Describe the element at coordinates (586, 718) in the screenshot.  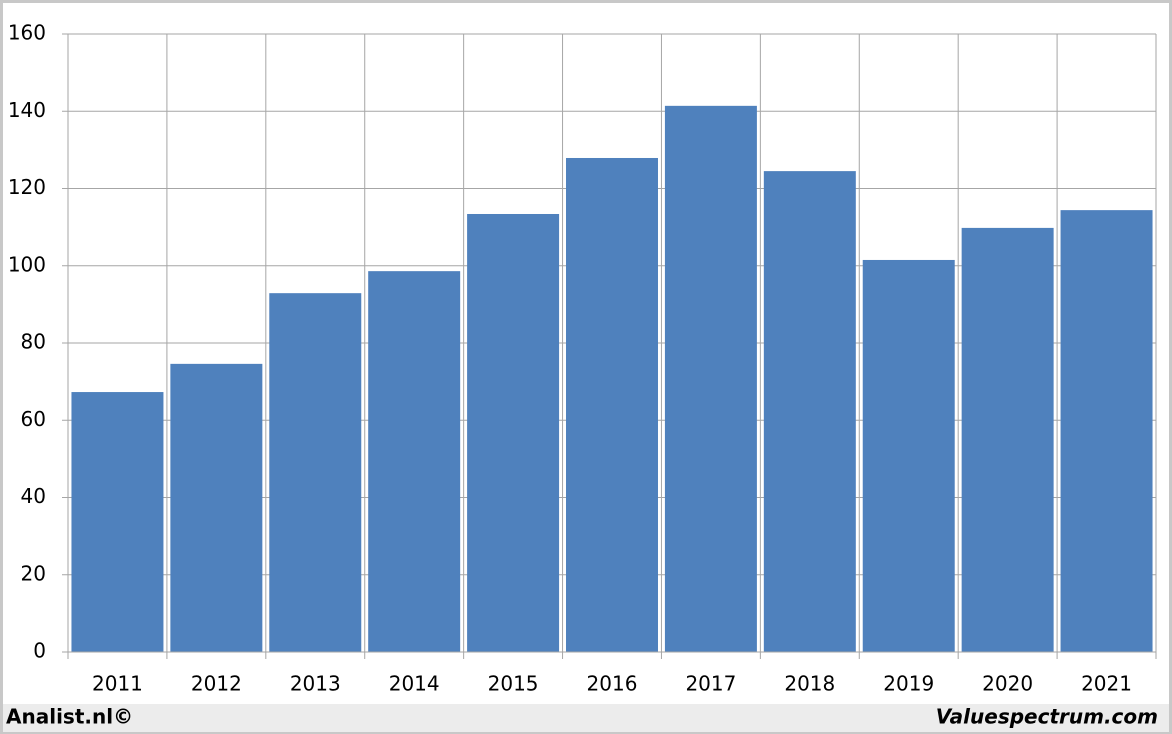
I see `footer-bar` at that location.